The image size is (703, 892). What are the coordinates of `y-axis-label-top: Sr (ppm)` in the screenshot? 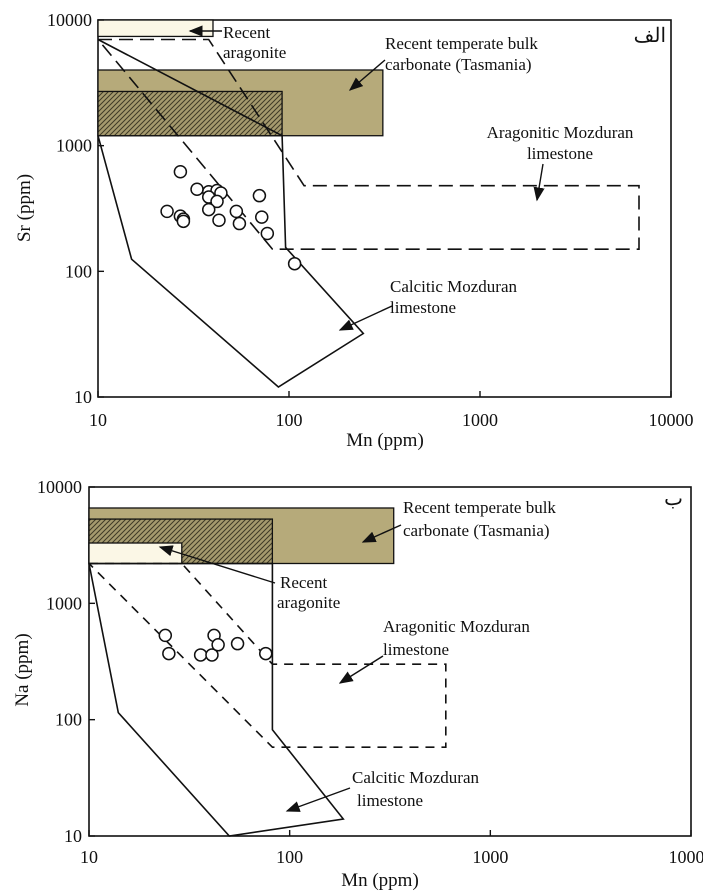 It's located at (24, 208).